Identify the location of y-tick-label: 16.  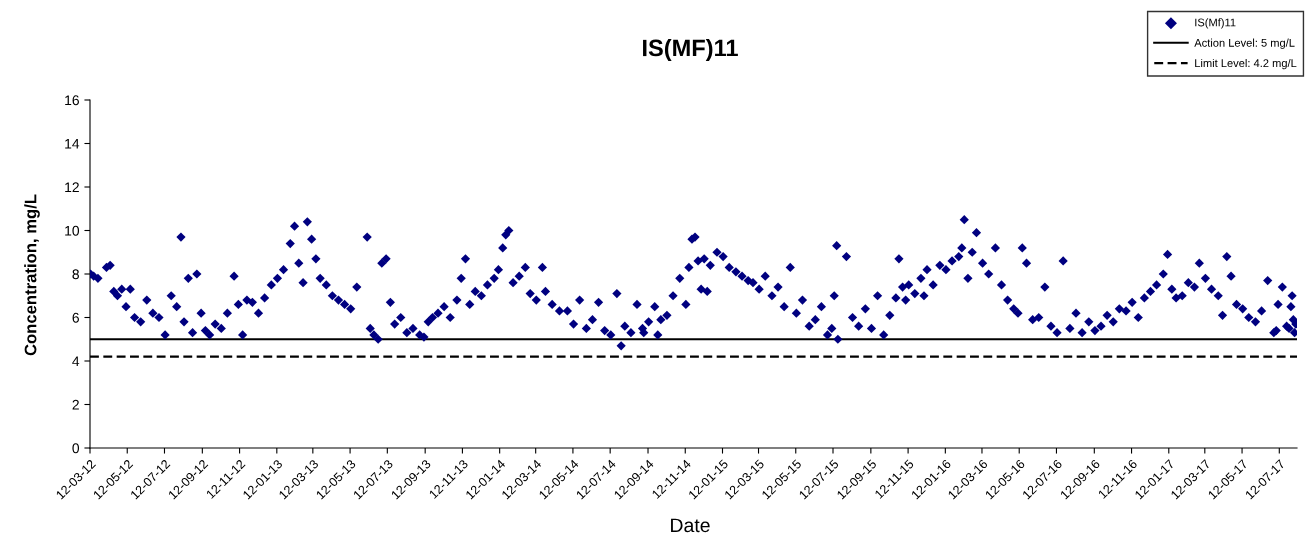
(72, 100).